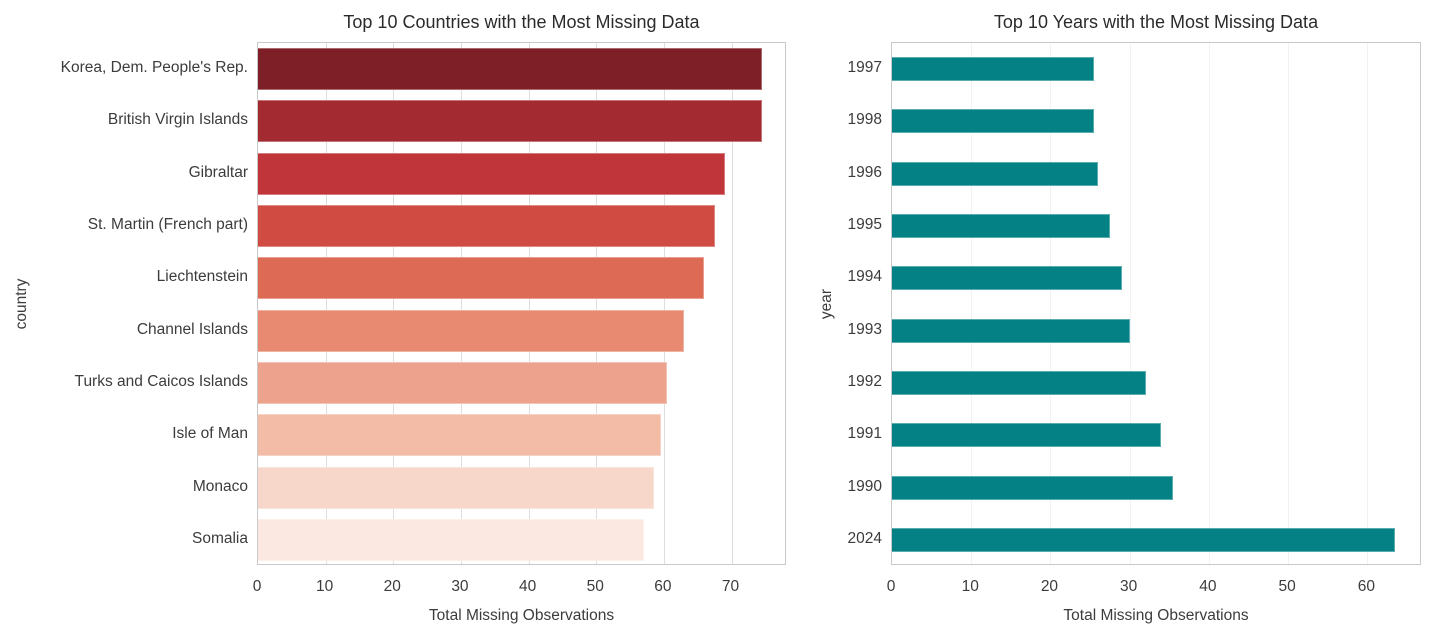 Image resolution: width=1432 pixels, height=637 pixels. What do you see at coordinates (864, 225) in the screenshot?
I see `y-tick-label: 1995` at bounding box center [864, 225].